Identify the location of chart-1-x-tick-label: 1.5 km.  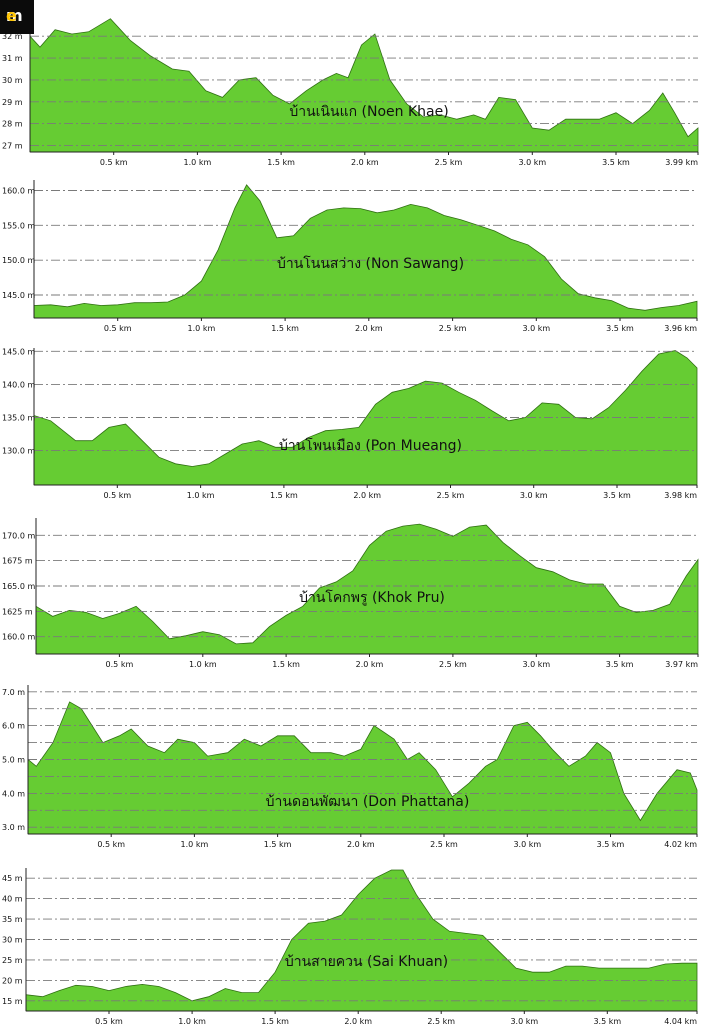
(281, 162).